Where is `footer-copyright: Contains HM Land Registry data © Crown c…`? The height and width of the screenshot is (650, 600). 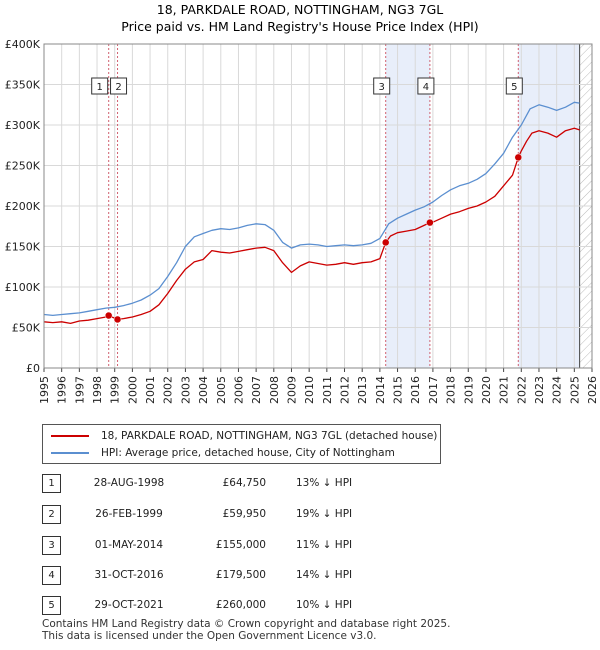
footer-copyright: Contains HM Land Registry data © Crown c… is located at coordinates (246, 624).